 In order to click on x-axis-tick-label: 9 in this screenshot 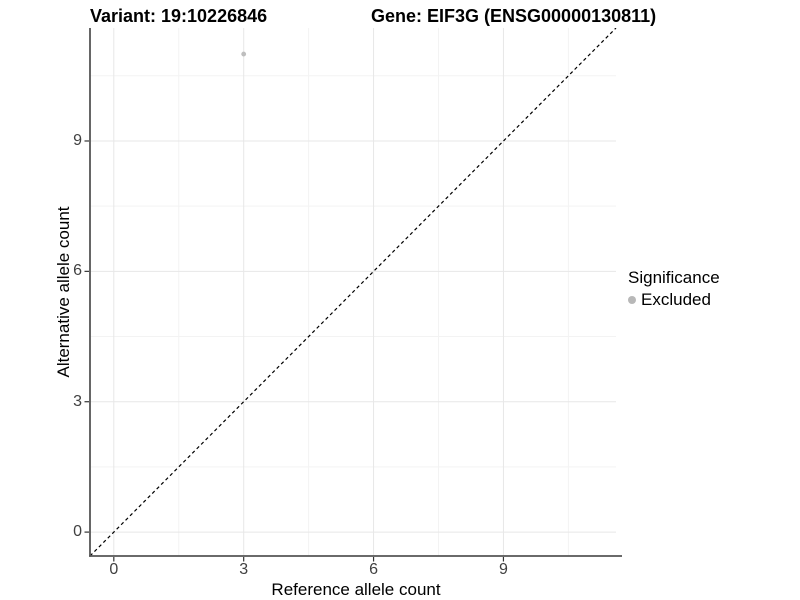, I will do `click(503, 569)`.